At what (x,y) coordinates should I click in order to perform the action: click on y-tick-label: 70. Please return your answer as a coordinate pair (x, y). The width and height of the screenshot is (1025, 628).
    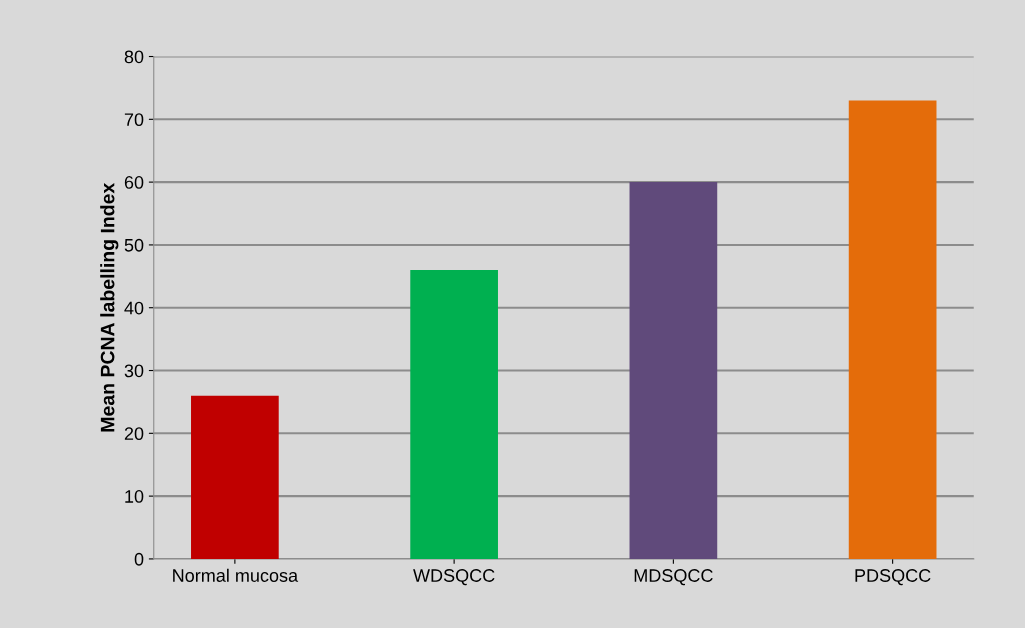
    Looking at the image, I should click on (134, 120).